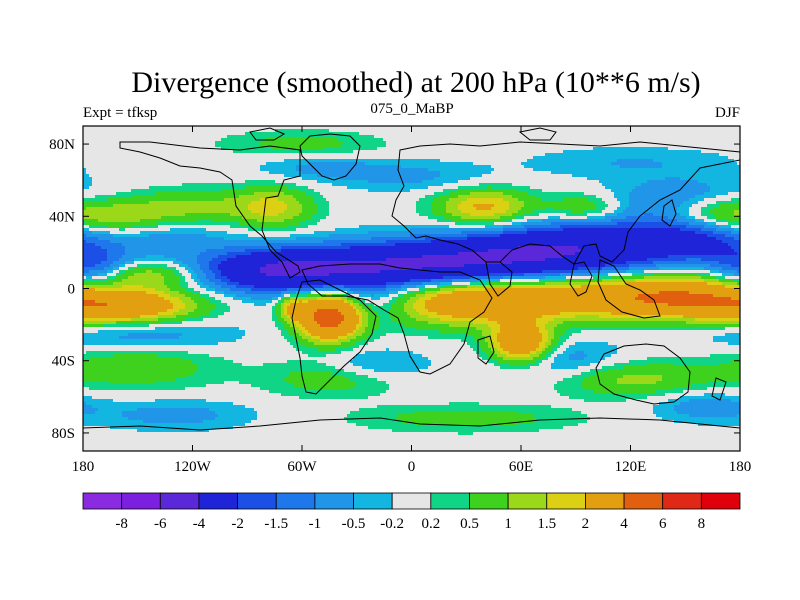 This screenshot has width=800, height=600. I want to click on colorbar-label: 2, so click(586, 524).